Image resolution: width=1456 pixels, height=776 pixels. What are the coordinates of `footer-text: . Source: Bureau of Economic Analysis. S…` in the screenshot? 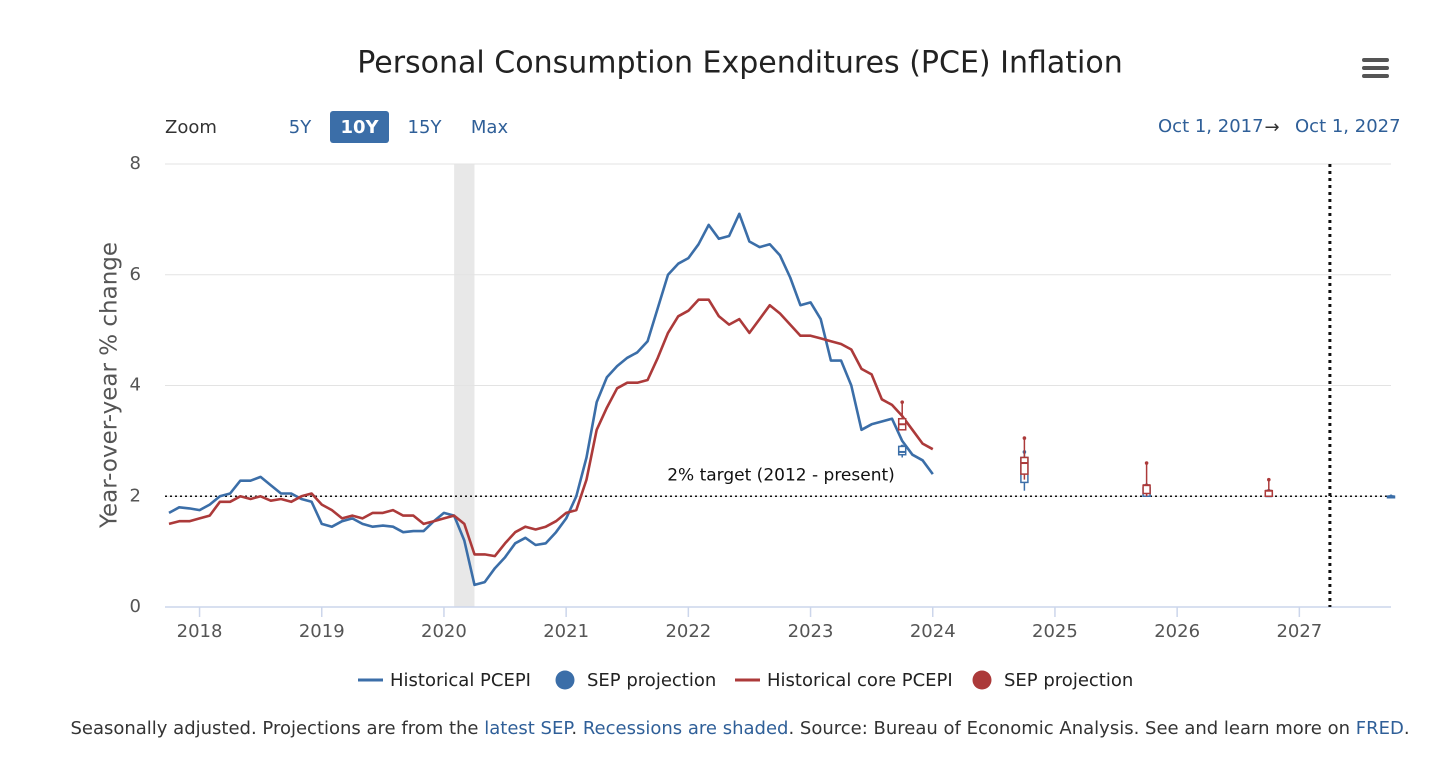 It's located at (1072, 728).